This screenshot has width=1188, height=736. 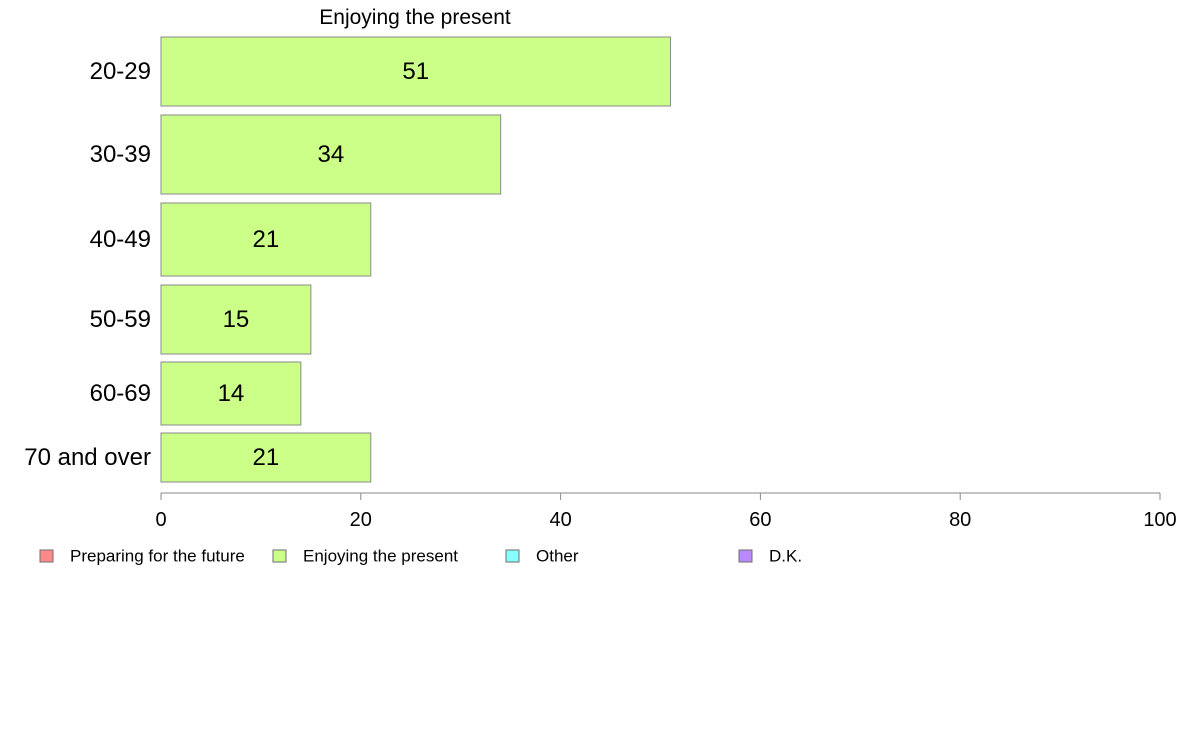 What do you see at coordinates (666, 511) in the screenshot?
I see `x-axis: 0 20 40 60 80 100` at bounding box center [666, 511].